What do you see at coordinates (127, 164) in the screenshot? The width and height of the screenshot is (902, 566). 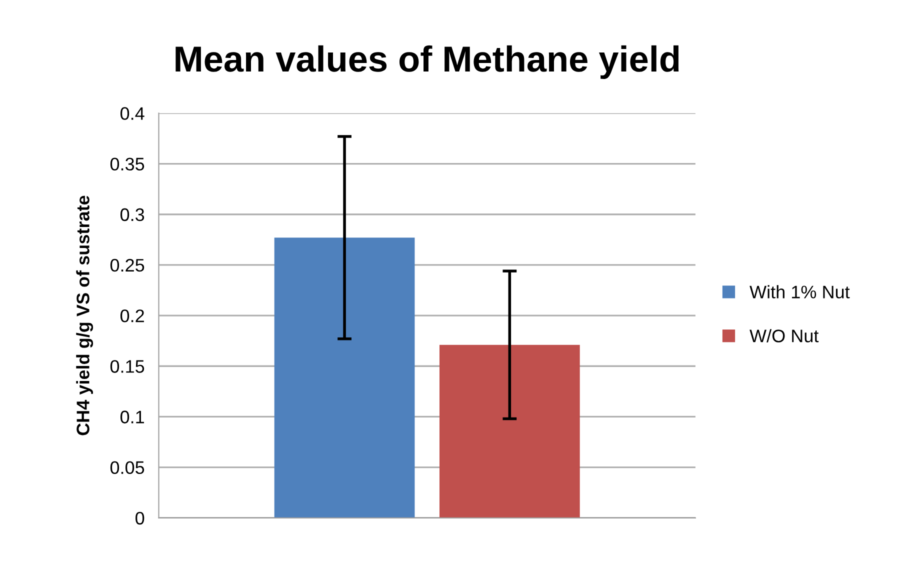 I see `y-tick-label: 0.35` at bounding box center [127, 164].